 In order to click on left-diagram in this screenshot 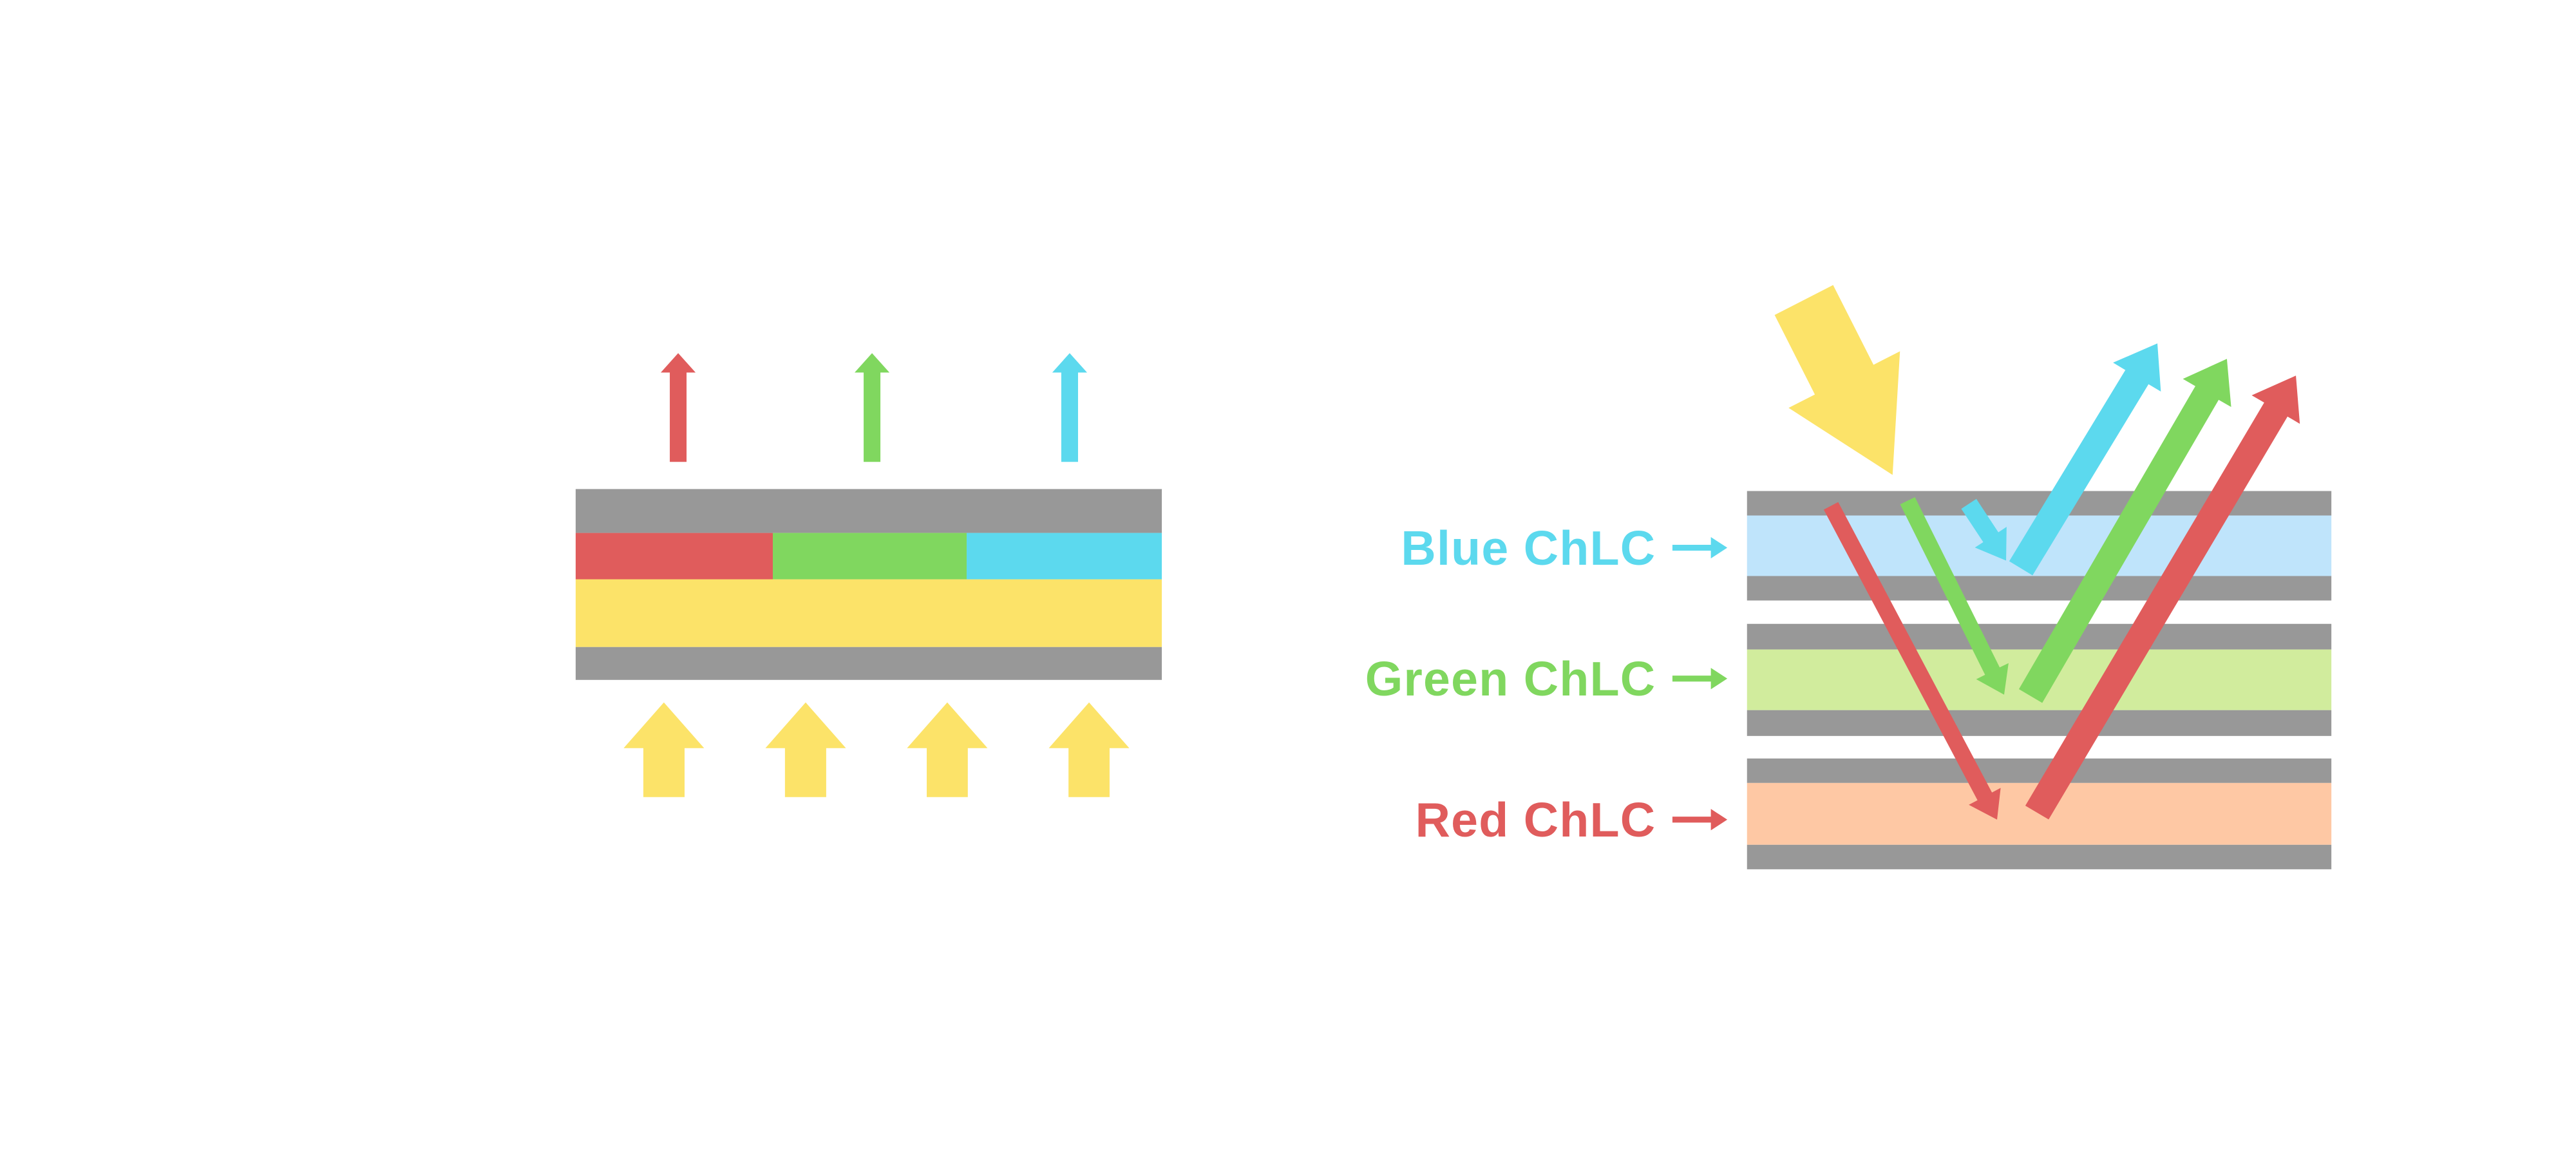, I will do `click(869, 575)`.